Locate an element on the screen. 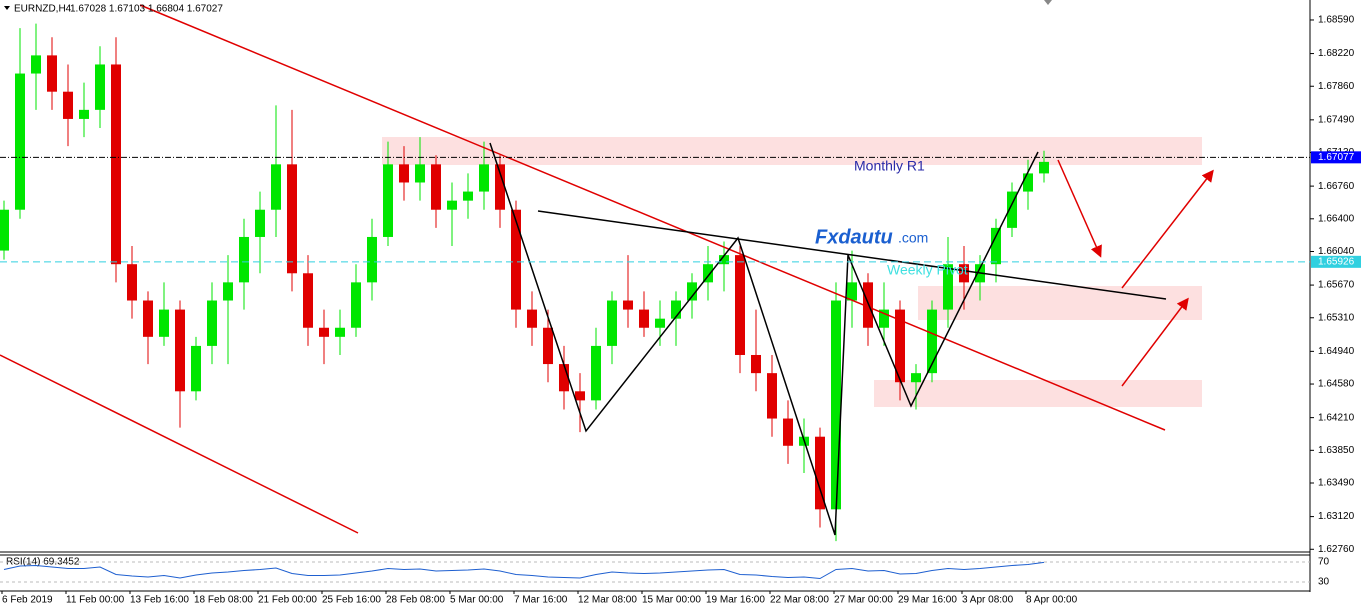  y-tick-label: 1.67860 is located at coordinates (1336, 86).